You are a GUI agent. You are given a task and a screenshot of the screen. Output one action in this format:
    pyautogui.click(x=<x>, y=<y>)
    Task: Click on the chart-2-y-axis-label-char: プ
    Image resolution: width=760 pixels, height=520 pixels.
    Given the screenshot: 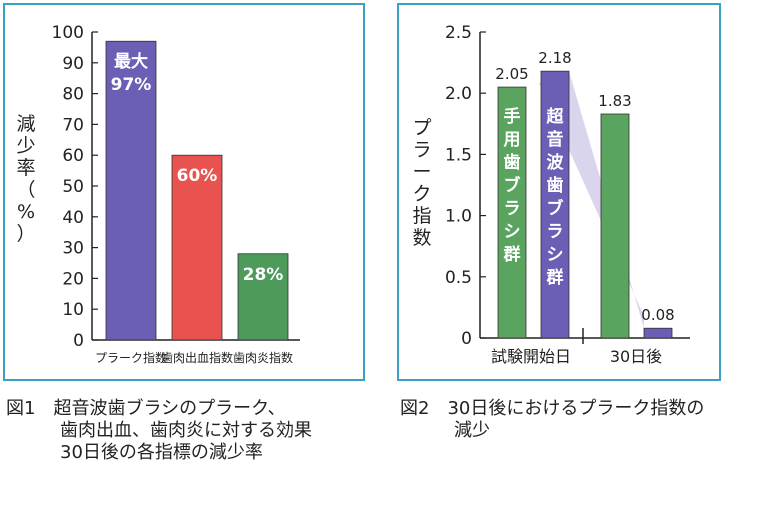 What is the action you would take?
    pyautogui.click(x=421, y=128)
    